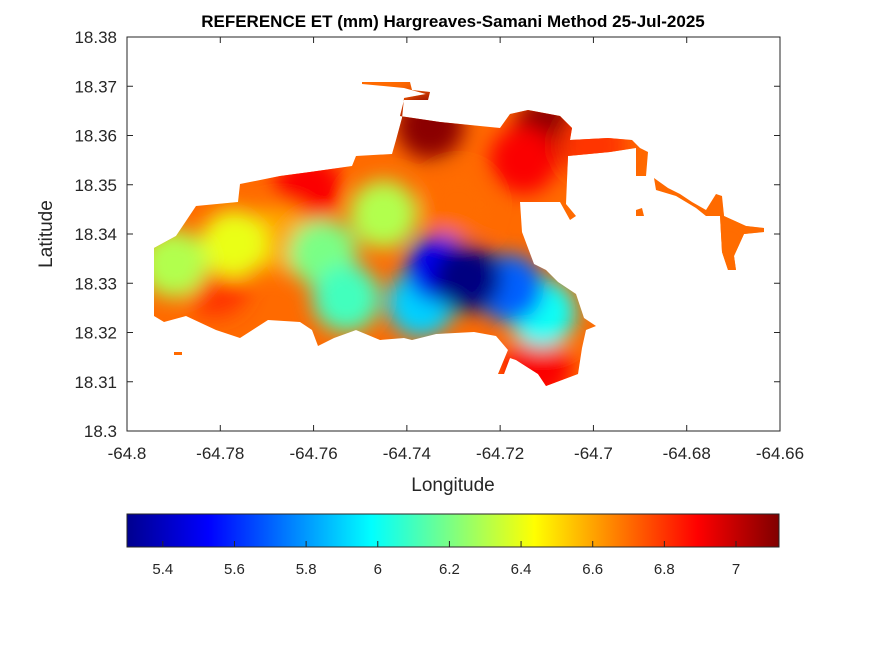 This screenshot has height=656, width=875. I want to click on x-tick-label: -64.7, so click(593, 453).